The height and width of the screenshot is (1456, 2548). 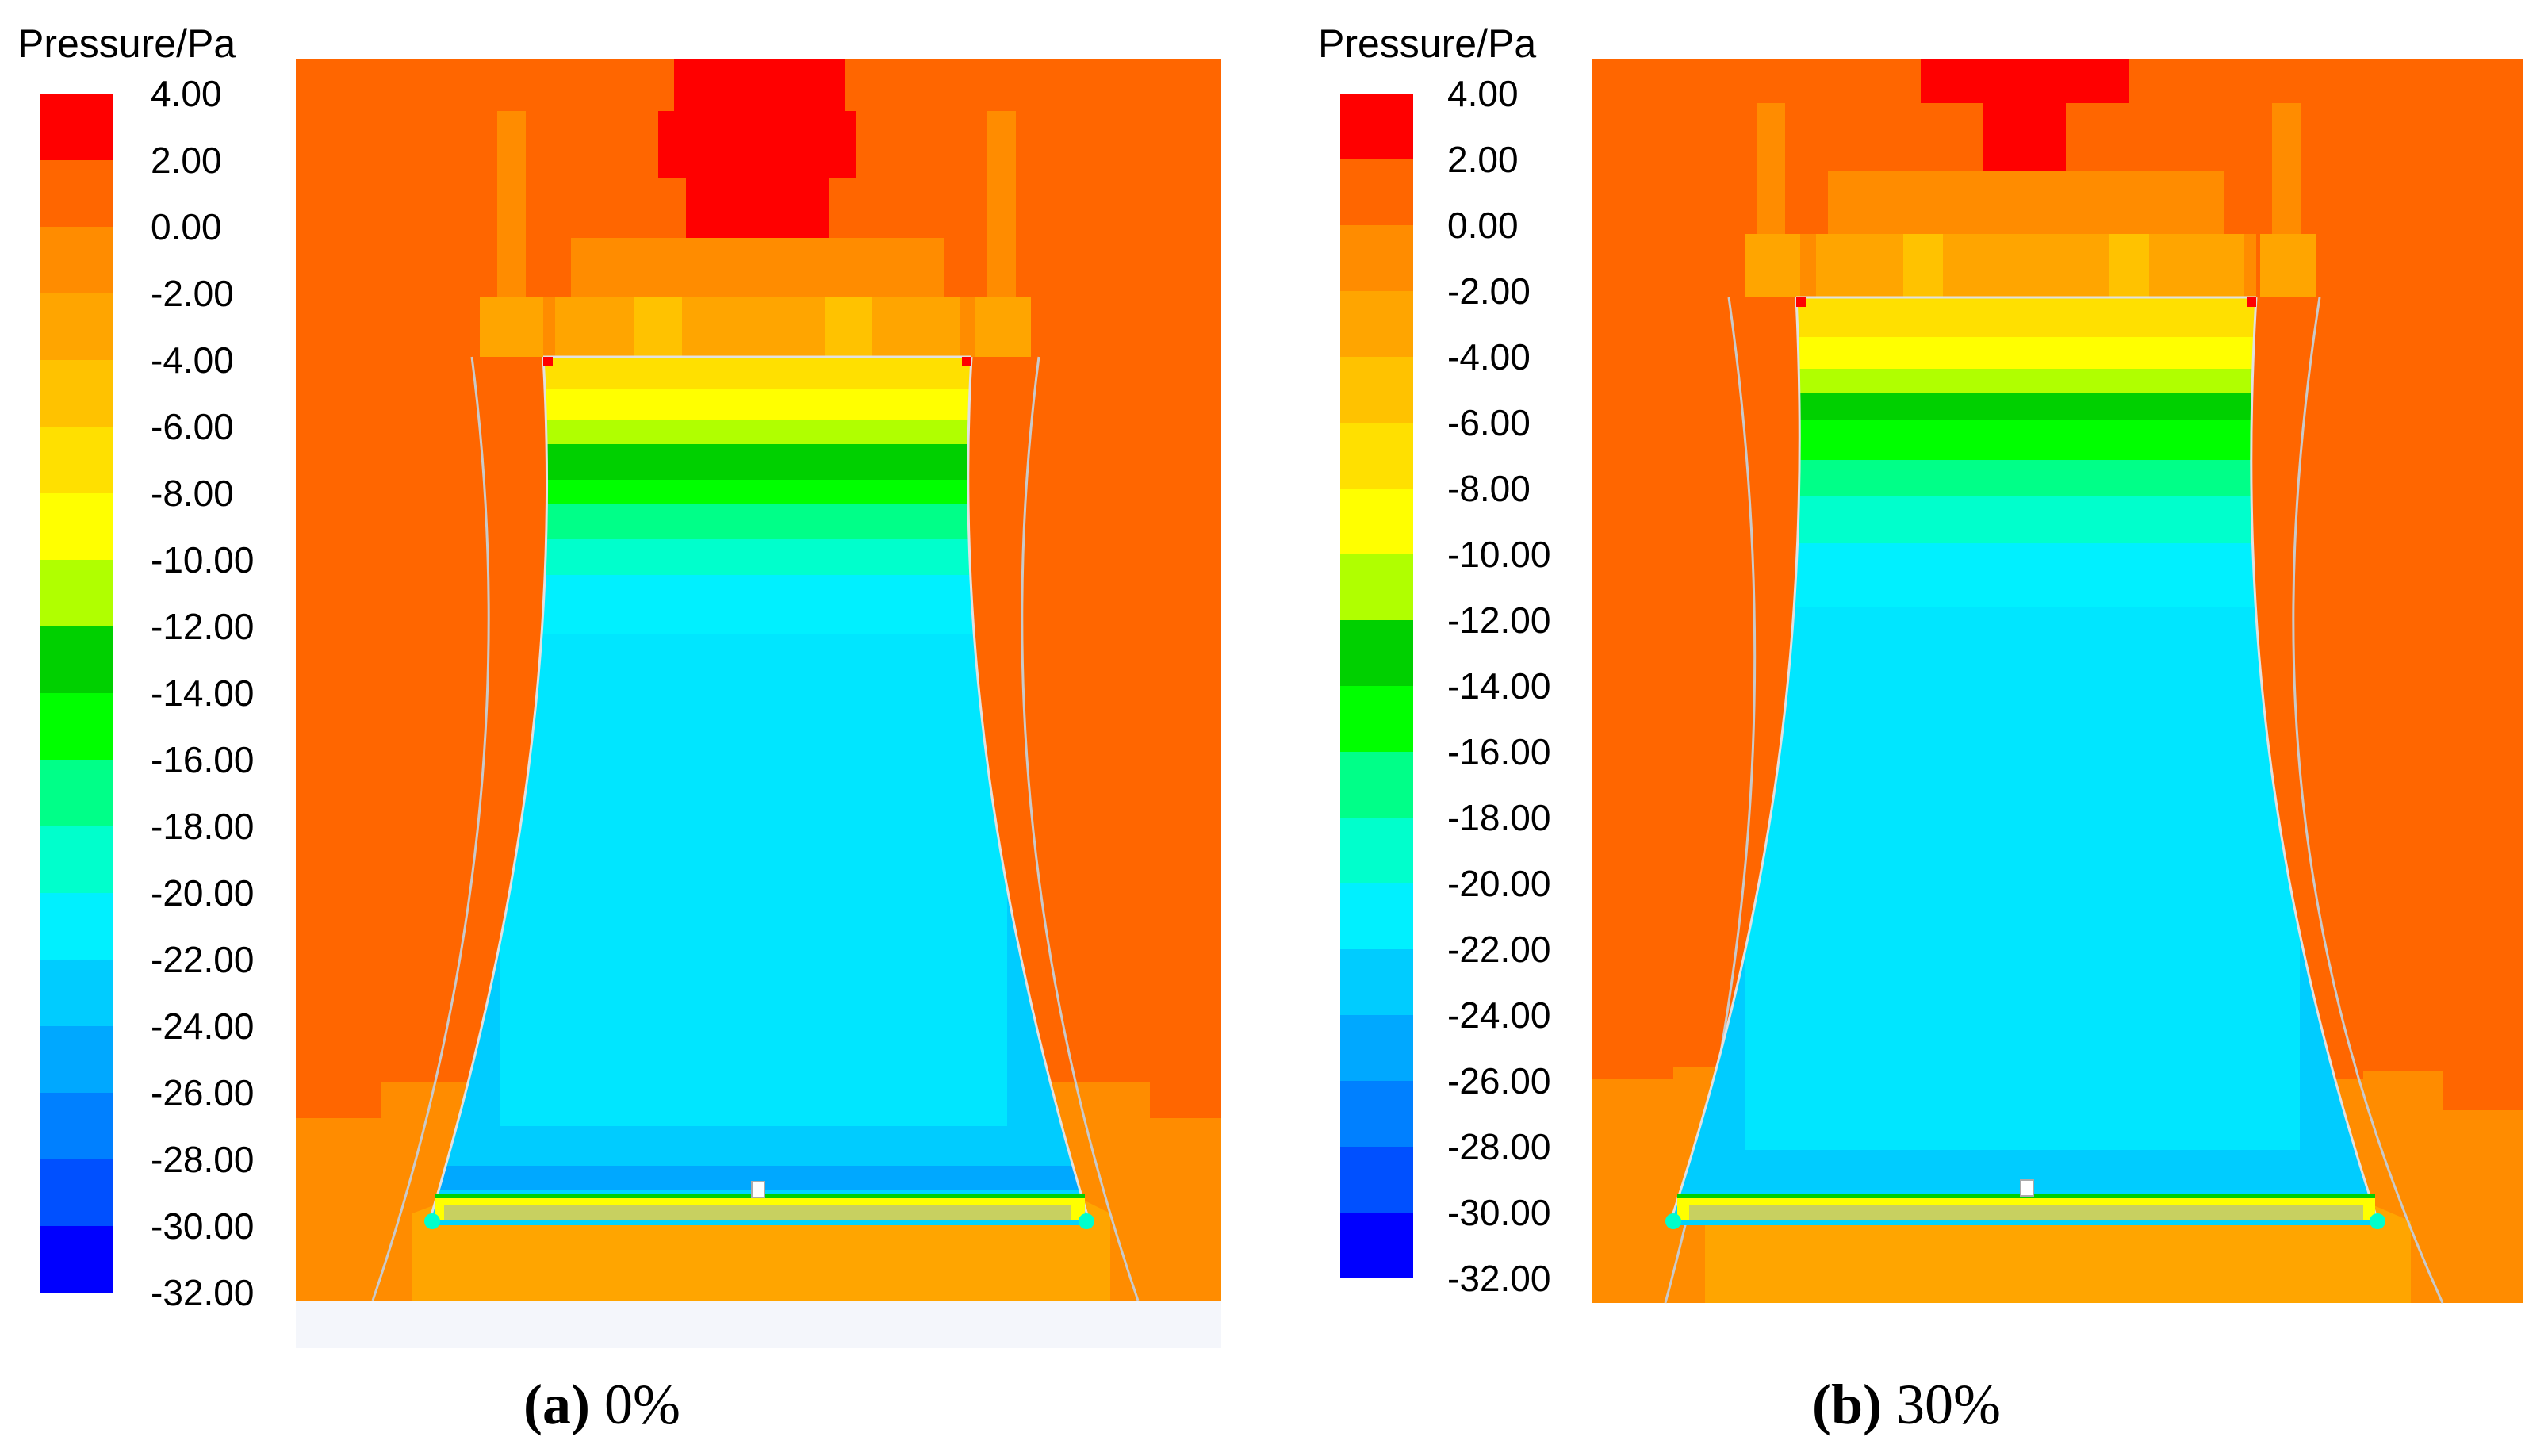 What do you see at coordinates (2377, 1221) in the screenshot?
I see `corner-right` at bounding box center [2377, 1221].